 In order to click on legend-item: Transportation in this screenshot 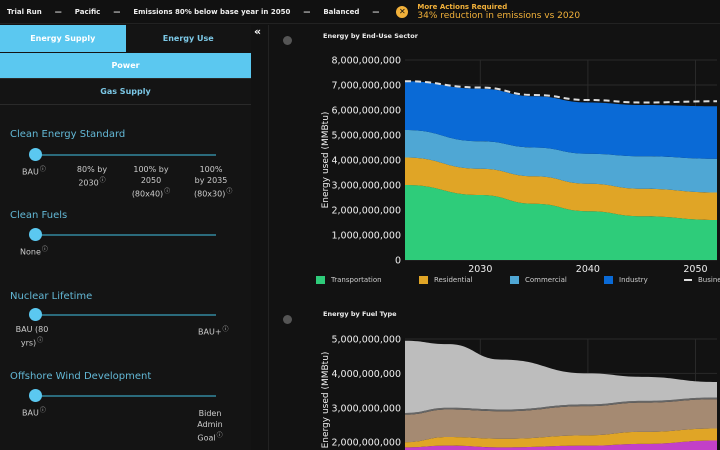, I will do `click(349, 280)`.